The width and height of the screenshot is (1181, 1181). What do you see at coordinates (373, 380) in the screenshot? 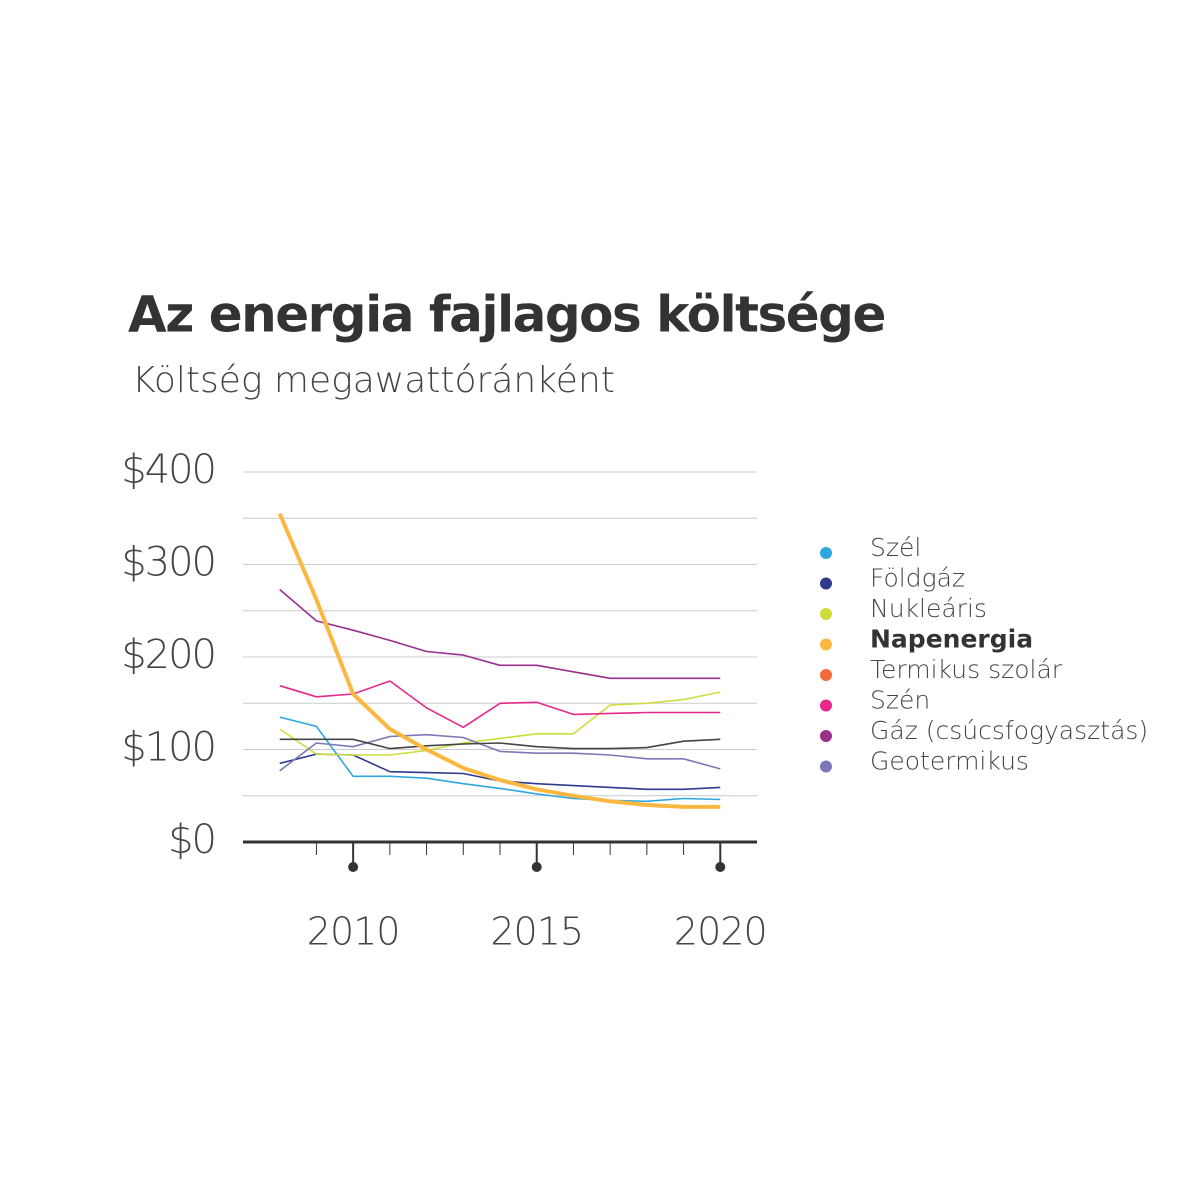
I see `chart-subtitle: Költség megawattóránként` at bounding box center [373, 380].